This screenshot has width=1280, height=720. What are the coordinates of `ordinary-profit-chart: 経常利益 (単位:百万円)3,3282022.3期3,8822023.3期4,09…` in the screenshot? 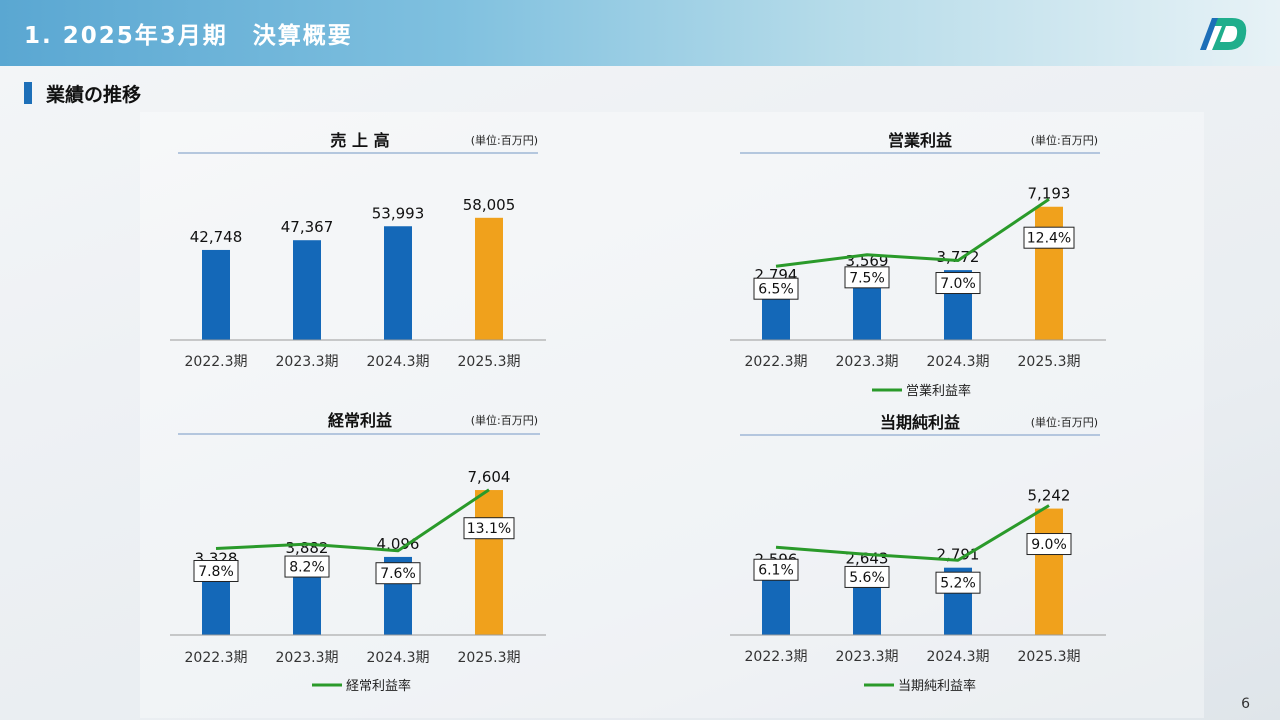 It's located at (358, 552).